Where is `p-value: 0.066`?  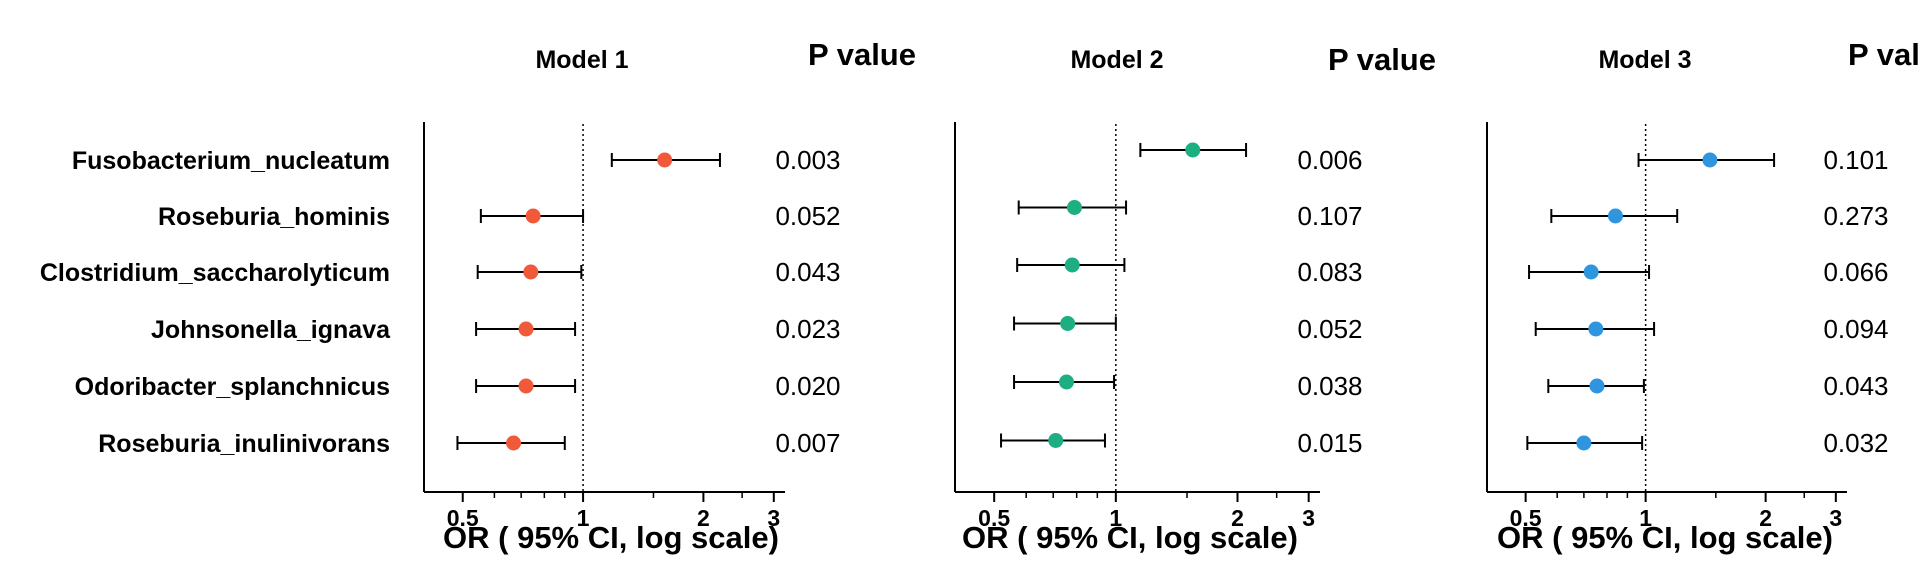
p-value: 0.066 is located at coordinates (1855, 272).